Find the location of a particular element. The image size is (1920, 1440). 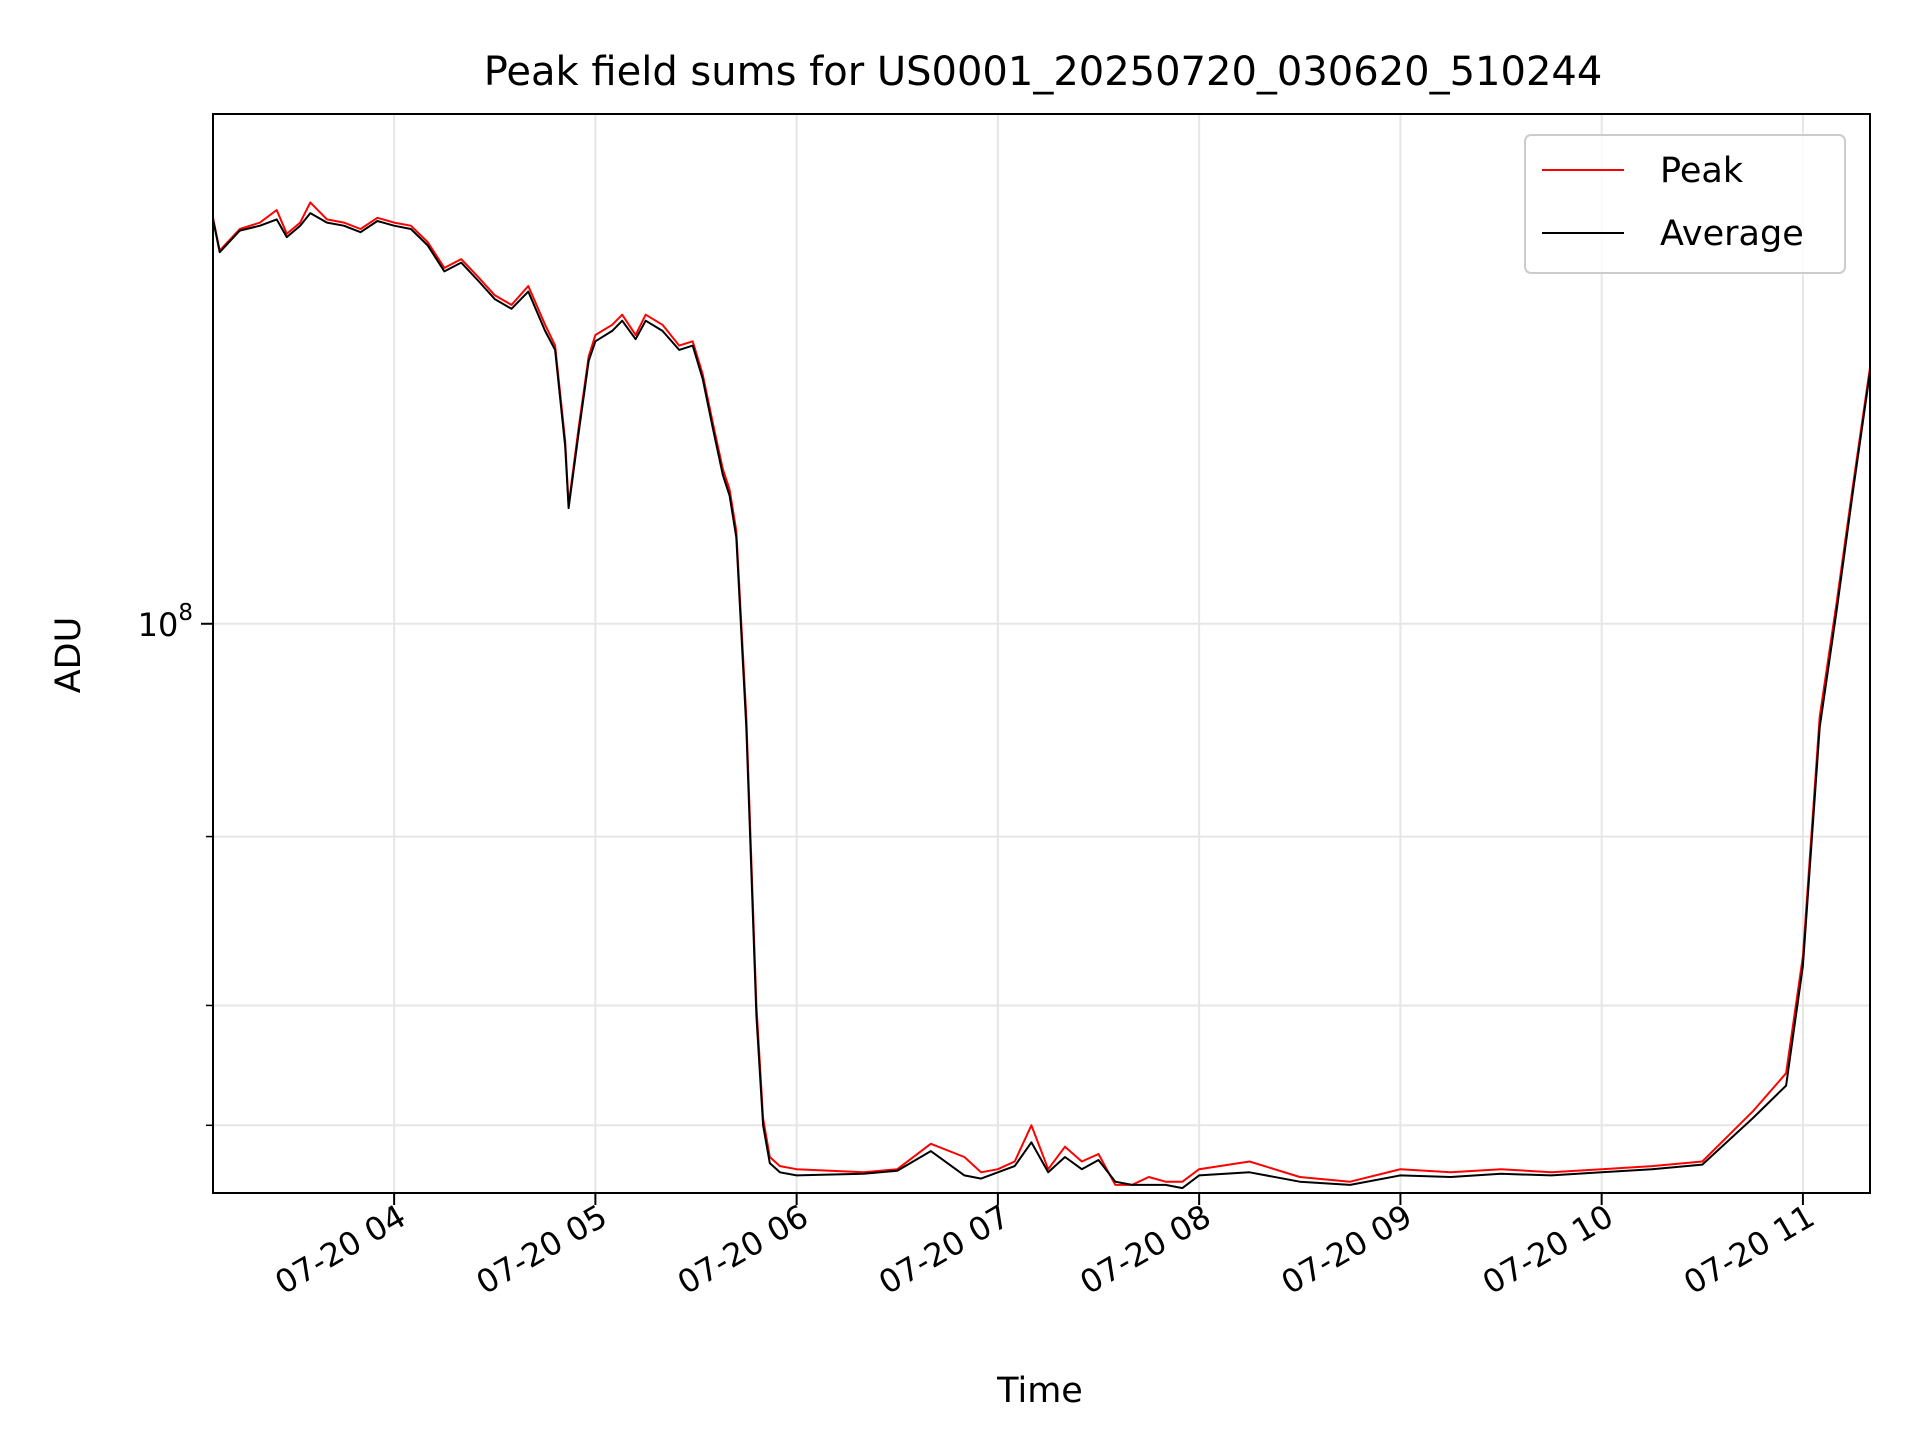

x-tick-label: 07-20 11 is located at coordinates (1749, 1249).